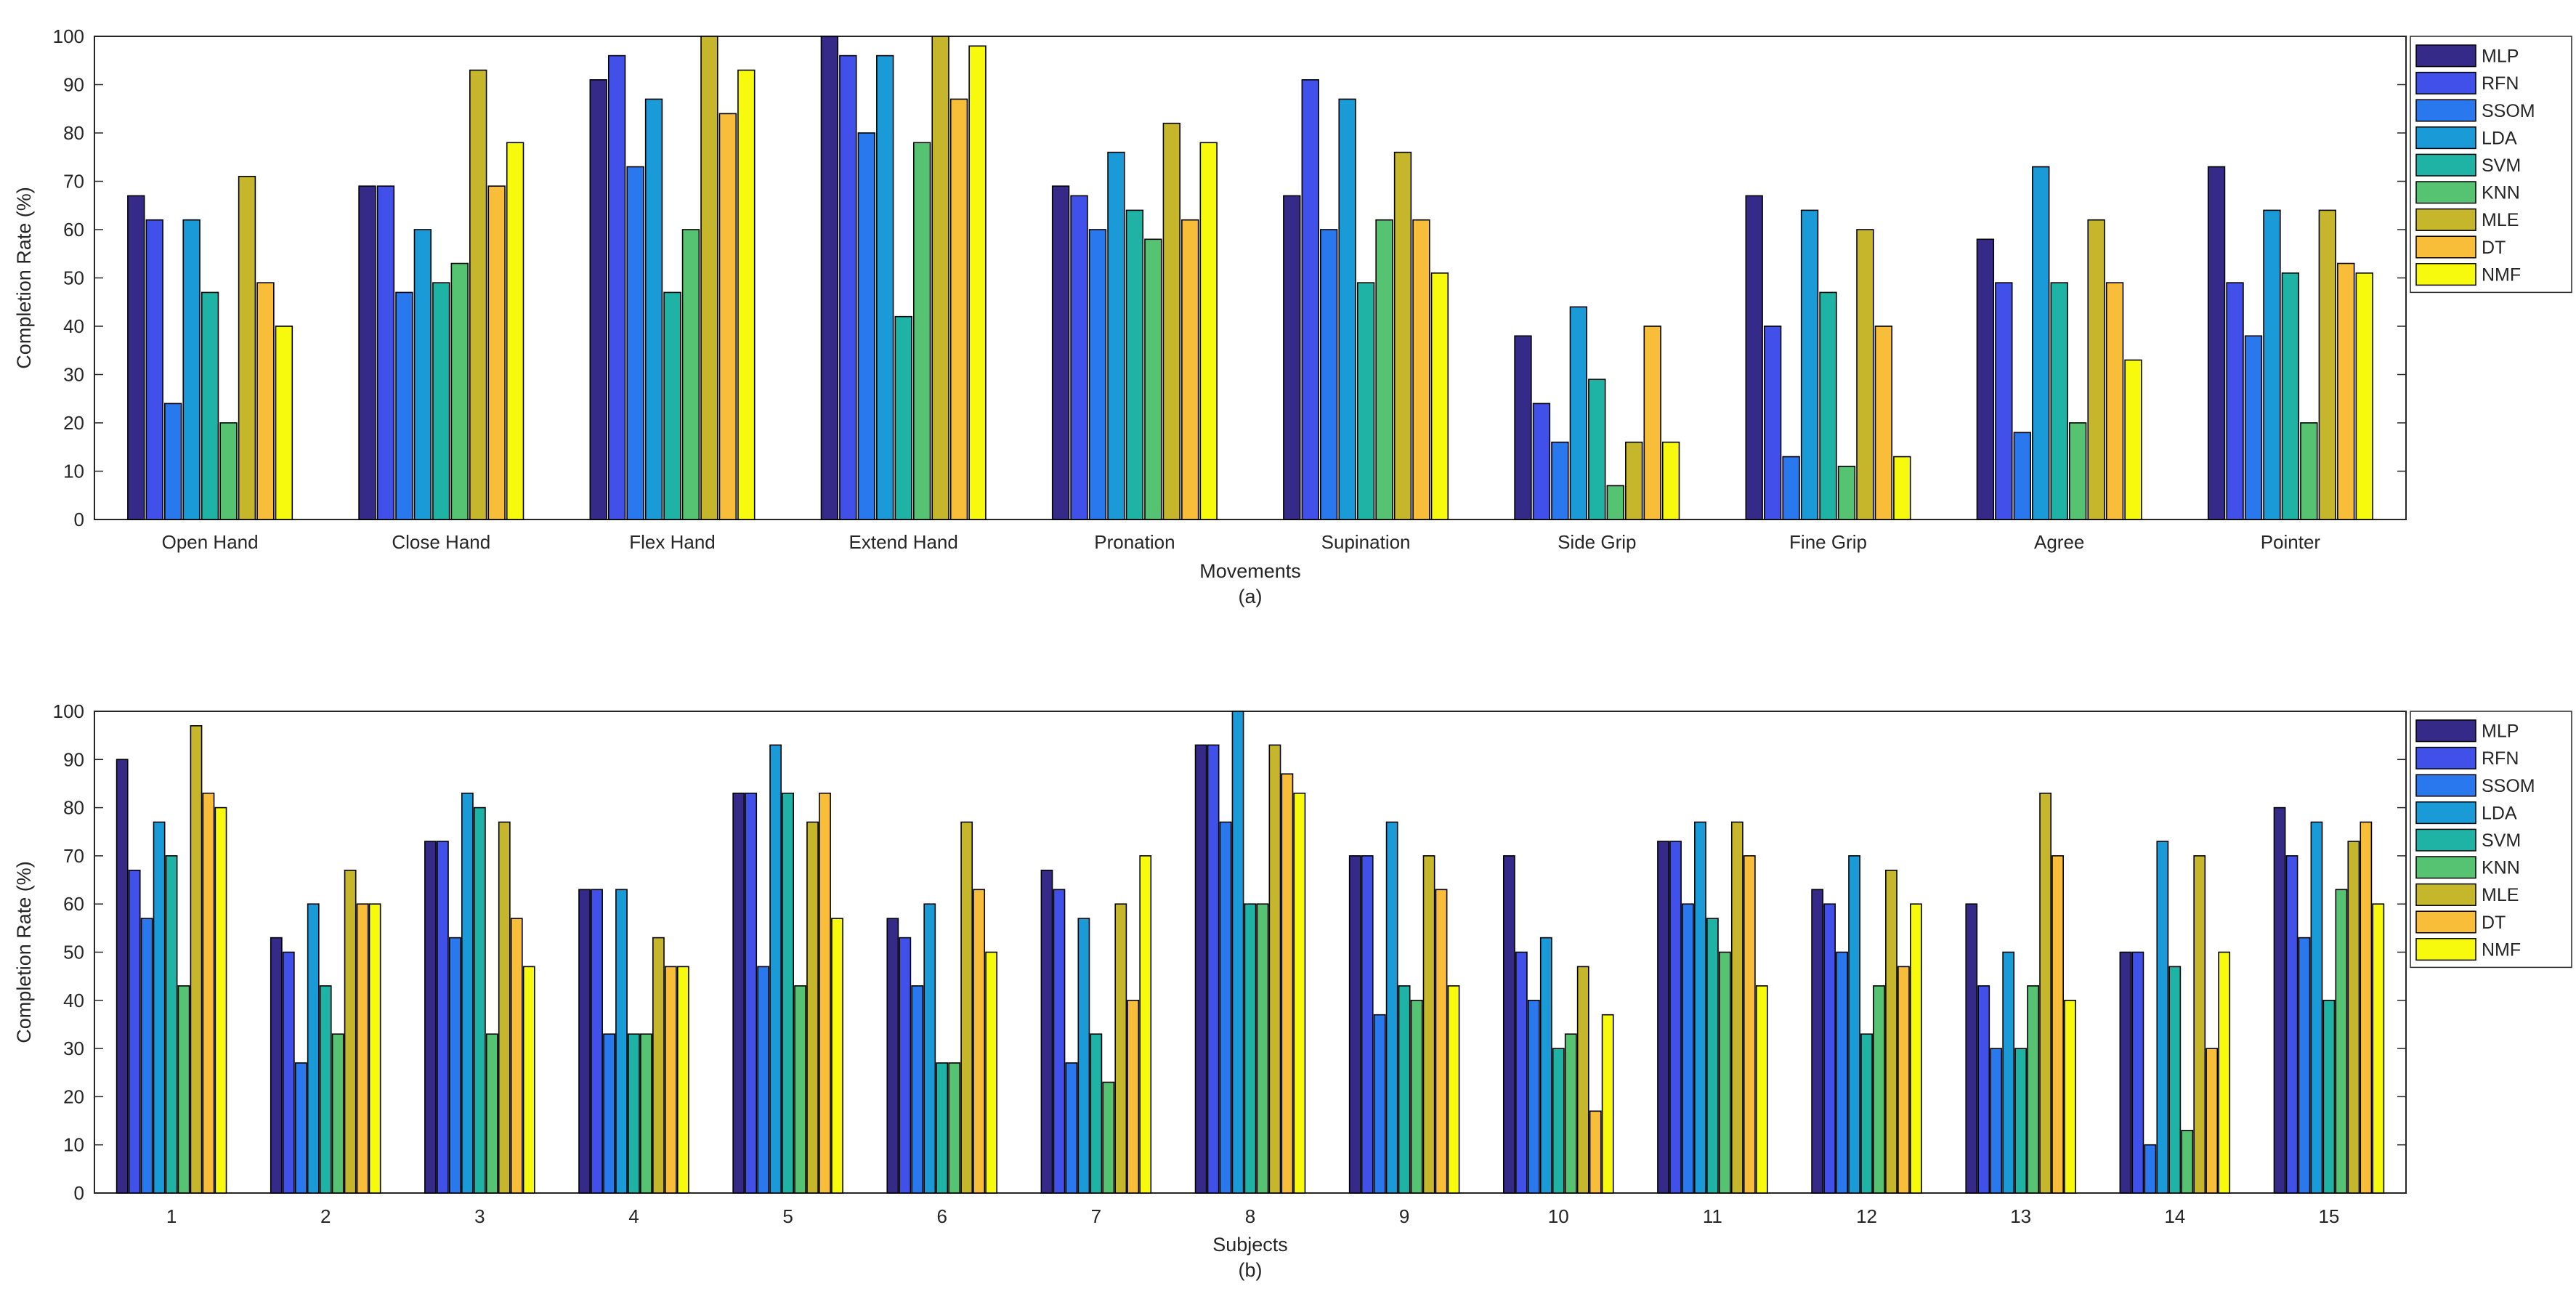 The height and width of the screenshot is (1310, 2576). What do you see at coordinates (1134, 542) in the screenshot?
I see `x-tick-label: Pronation` at bounding box center [1134, 542].